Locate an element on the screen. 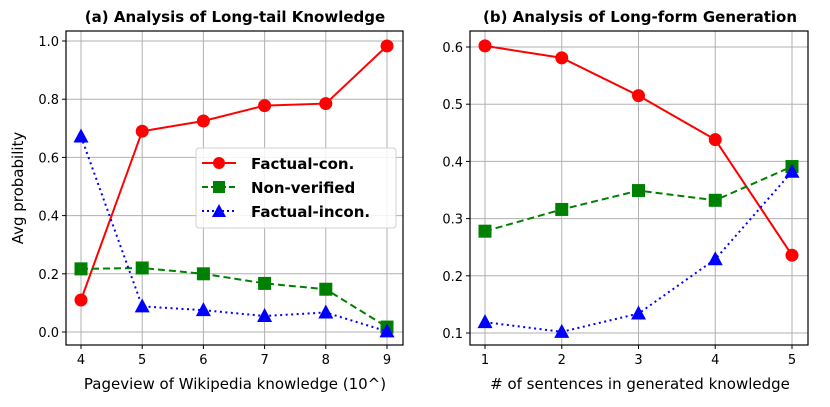 This screenshot has width=830, height=407. chart-a-ylabel: Avg probability is located at coordinates (18, 188).